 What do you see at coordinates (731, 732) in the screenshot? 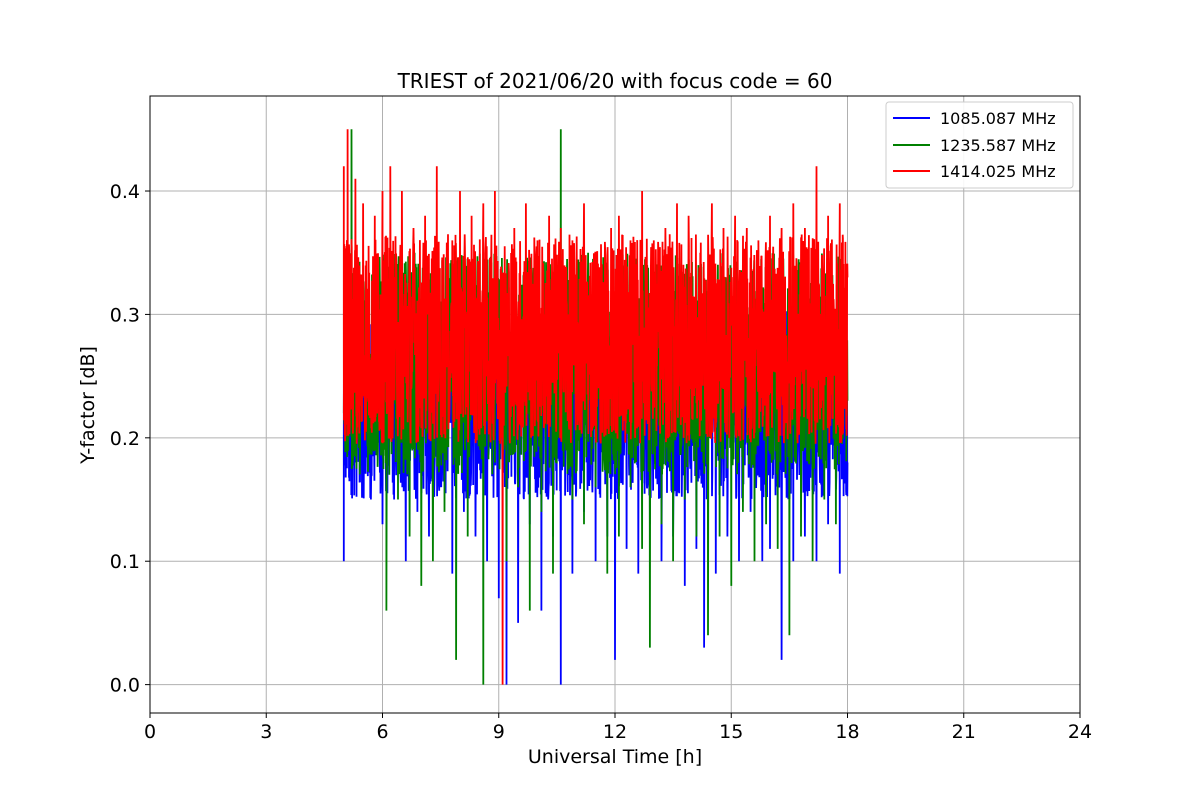
I see `x-tick-label: 15` at bounding box center [731, 732].